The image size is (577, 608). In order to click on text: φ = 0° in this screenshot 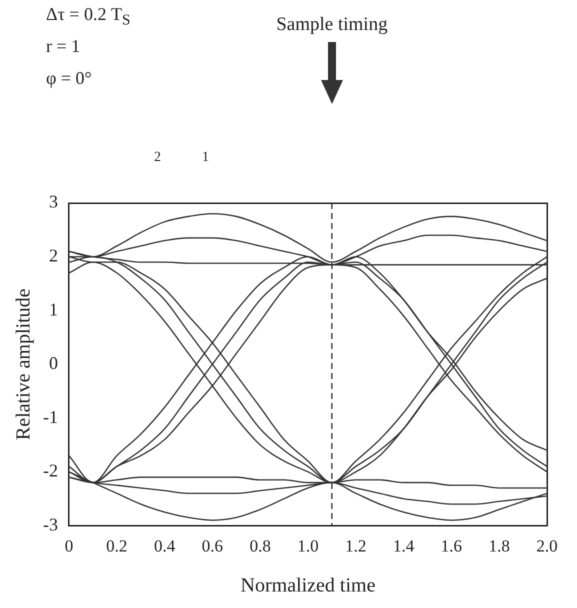, I will do `click(69, 78)`.